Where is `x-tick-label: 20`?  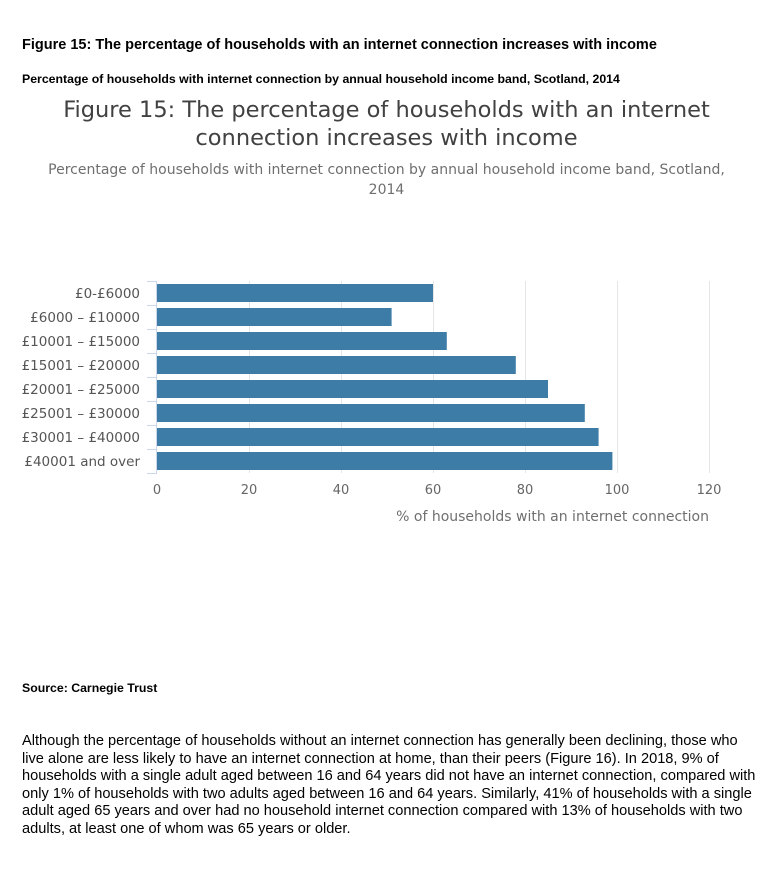
x-tick-label: 20 is located at coordinates (249, 490).